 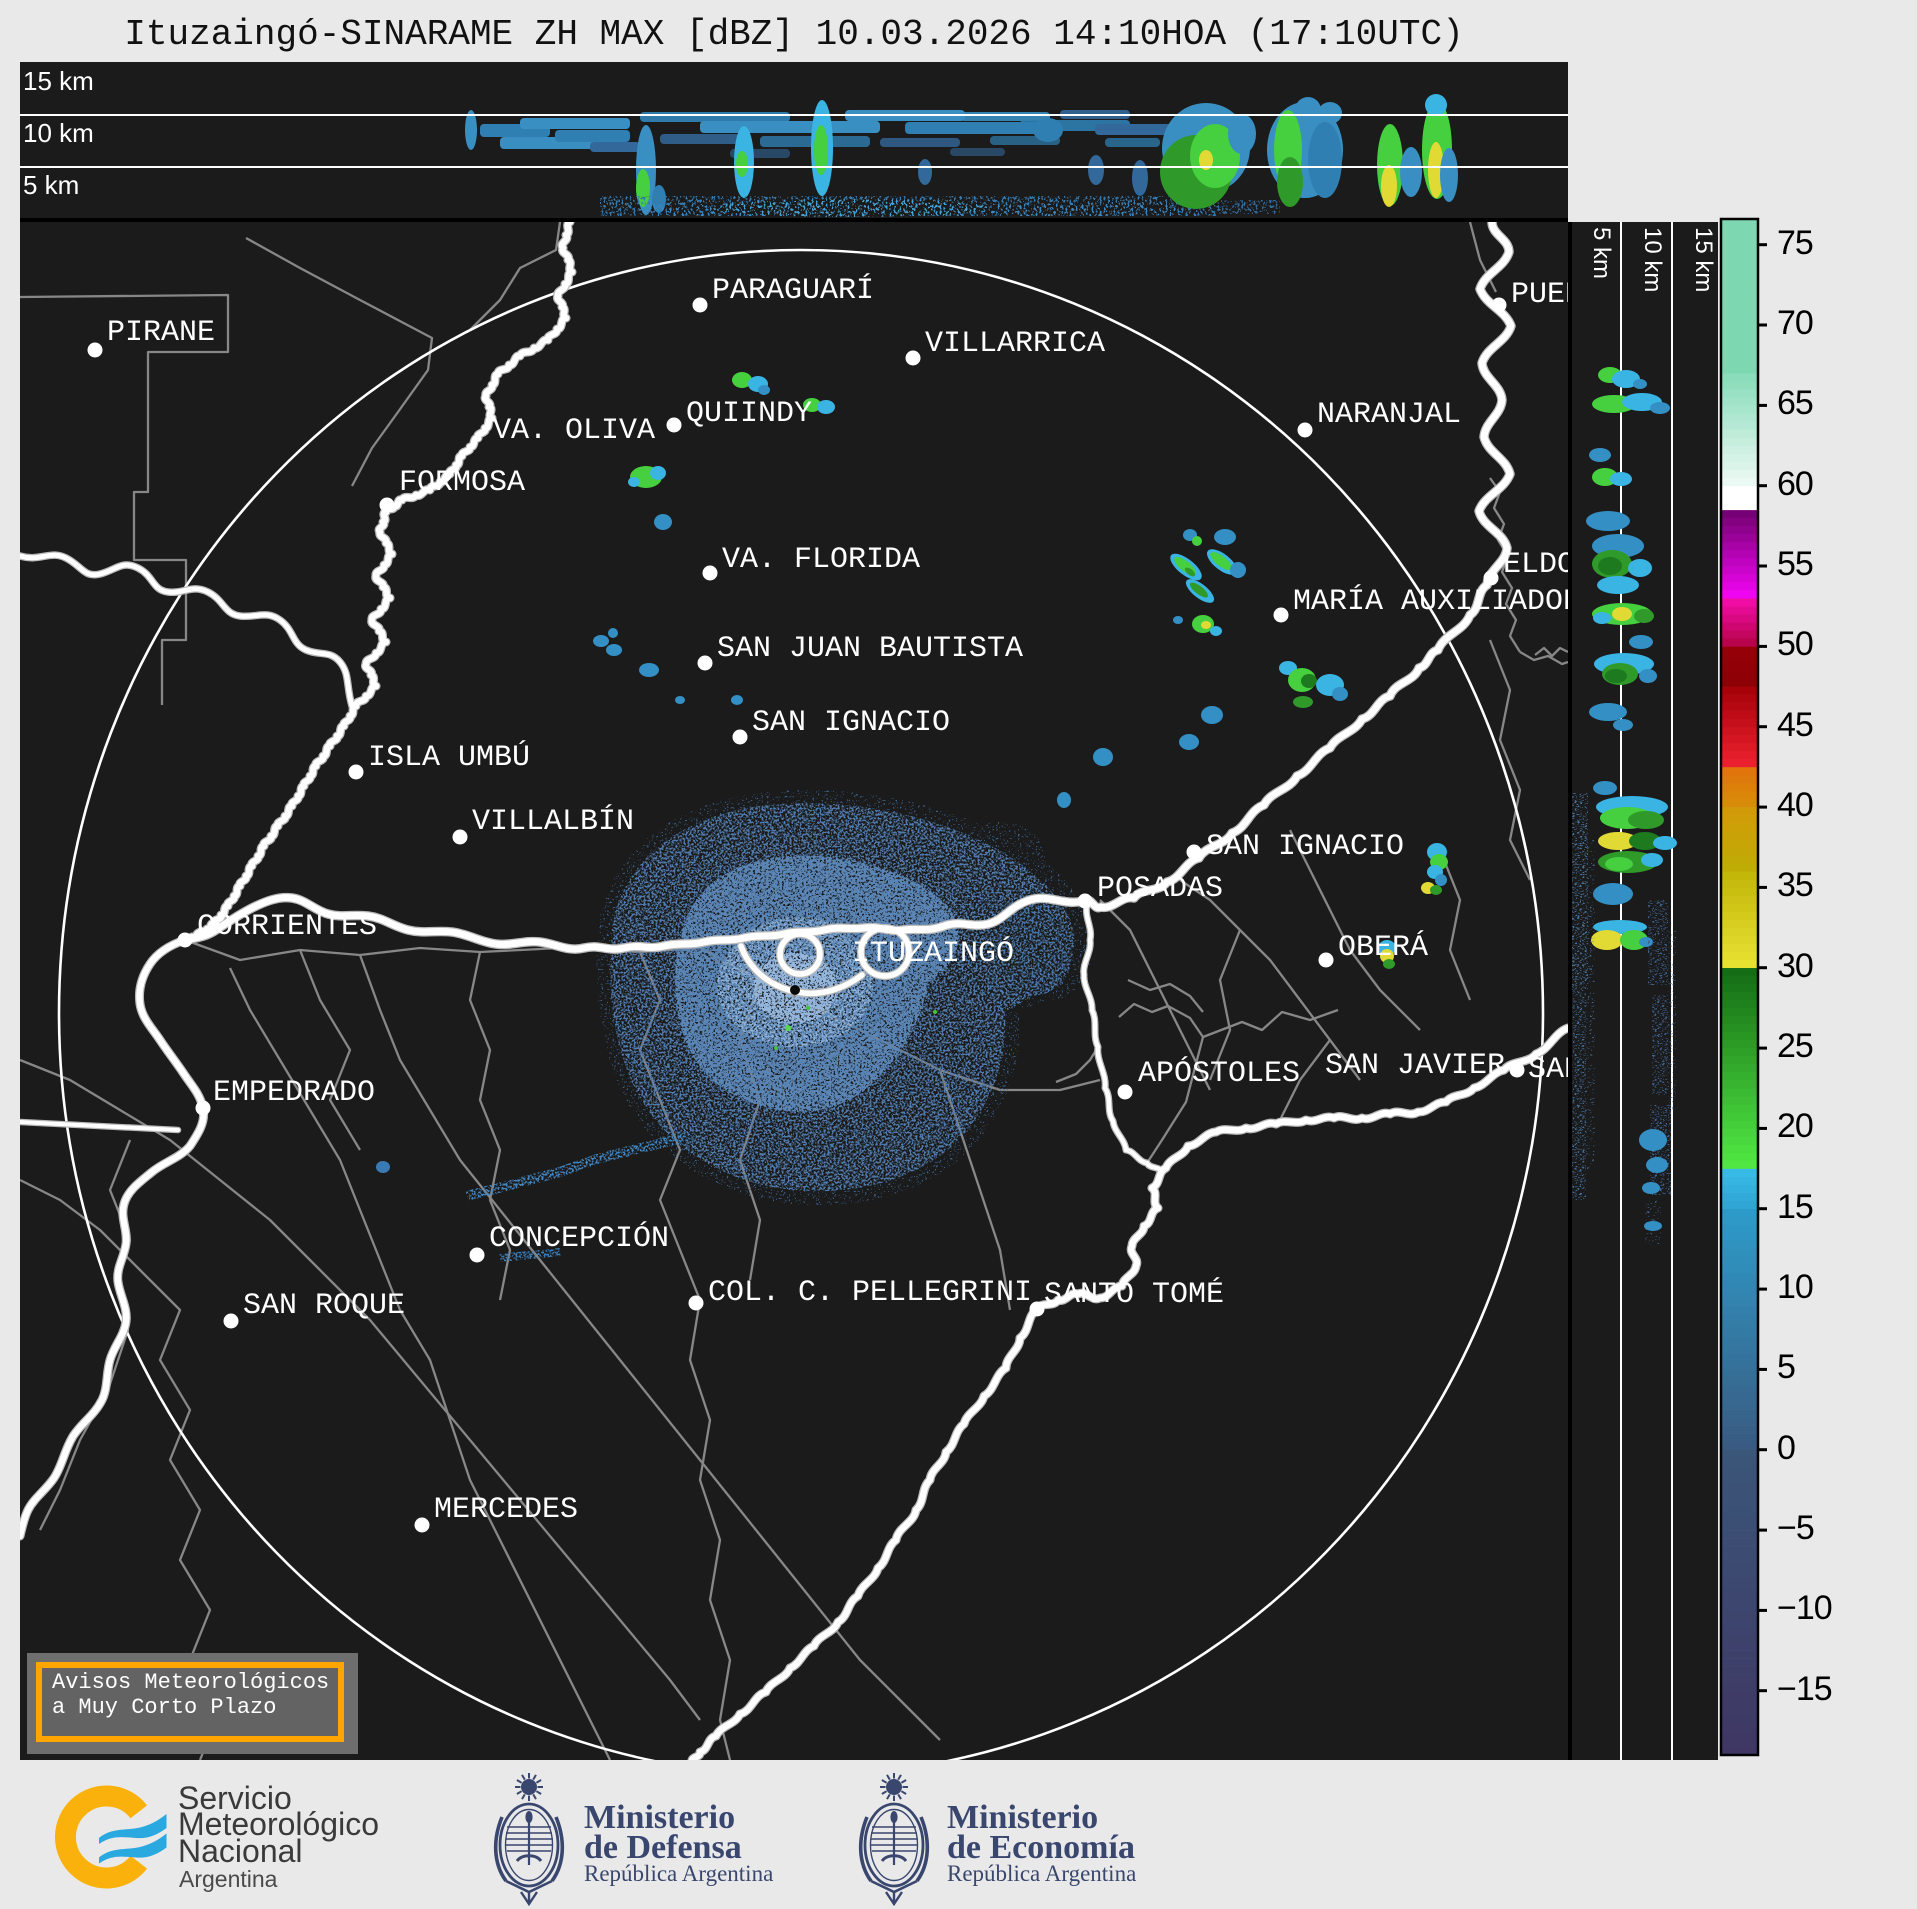 I want to click on svg-text: VILLARRICA, so click(x=1015, y=344).